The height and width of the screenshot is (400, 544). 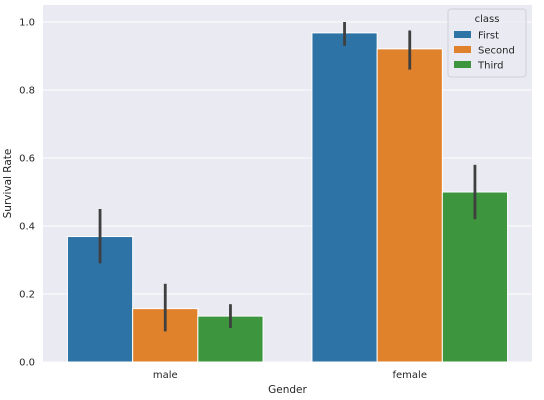 What do you see at coordinates (290, 375) in the screenshot?
I see `x-axis-ticks: male female` at bounding box center [290, 375].